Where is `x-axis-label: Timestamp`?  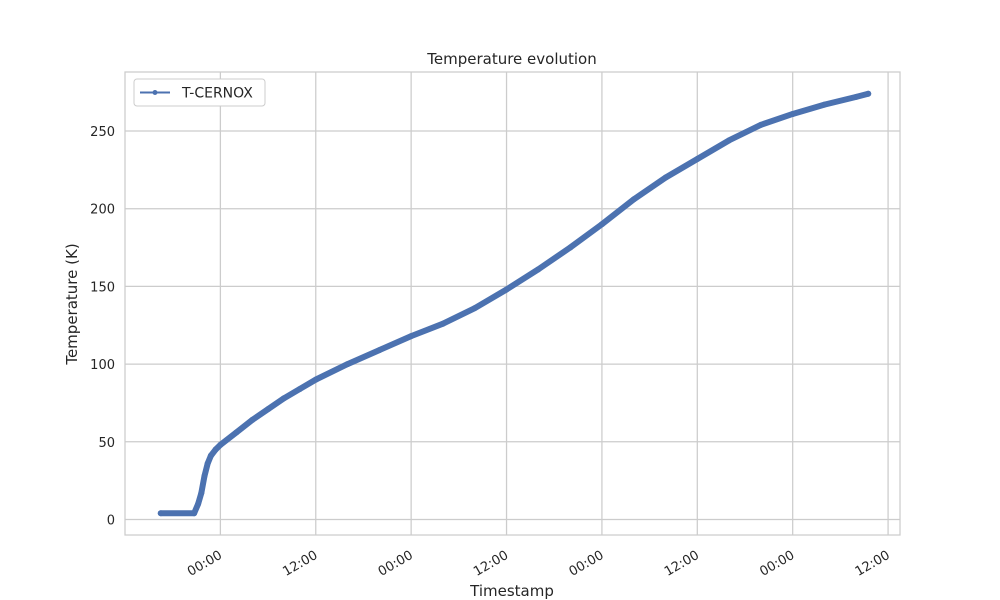
x-axis-label: Timestamp is located at coordinates (511, 591).